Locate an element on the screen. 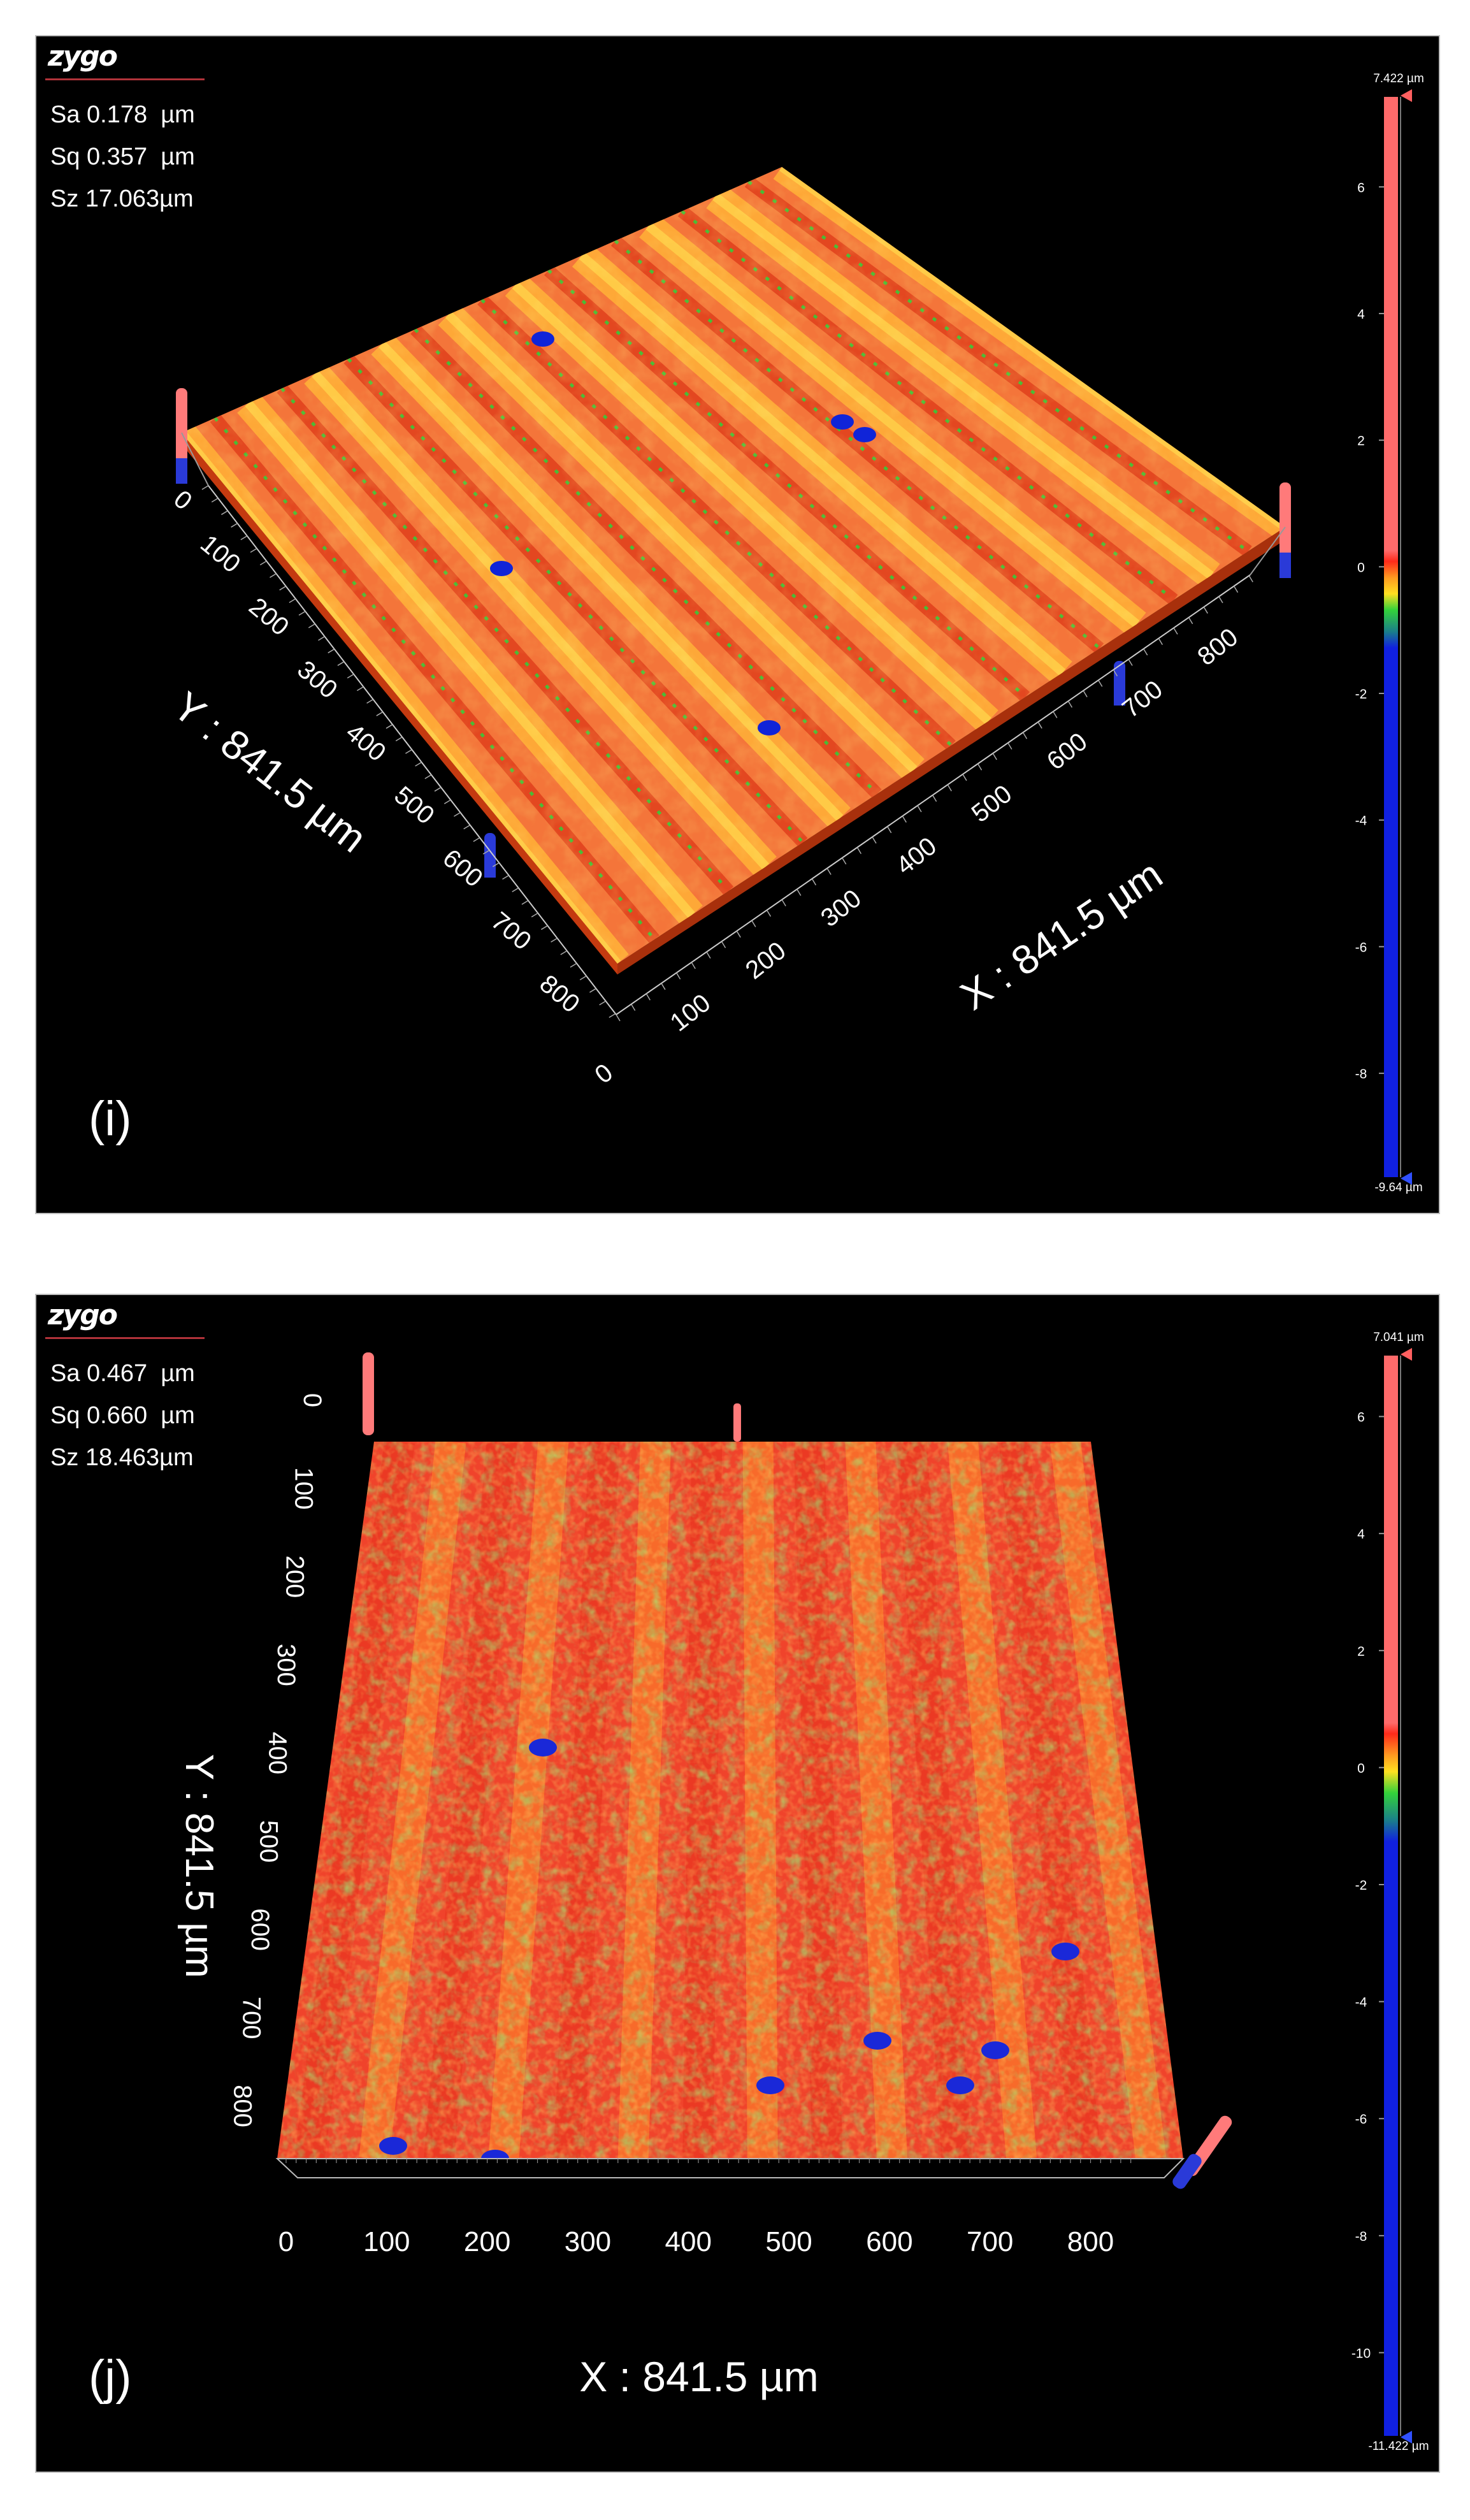  stat-sa: Sa 0.467 µm is located at coordinates (122, 1373).